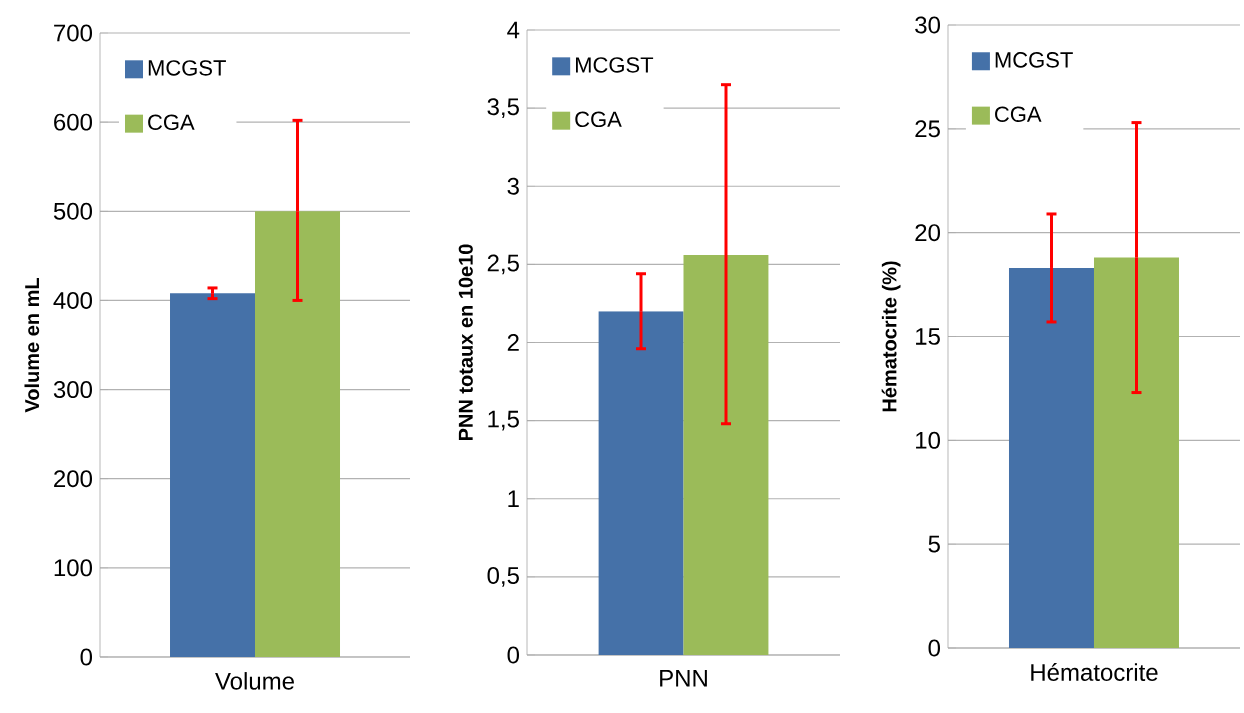  Describe the element at coordinates (927, 129) in the screenshot. I see `y-tick-label: 25` at that location.